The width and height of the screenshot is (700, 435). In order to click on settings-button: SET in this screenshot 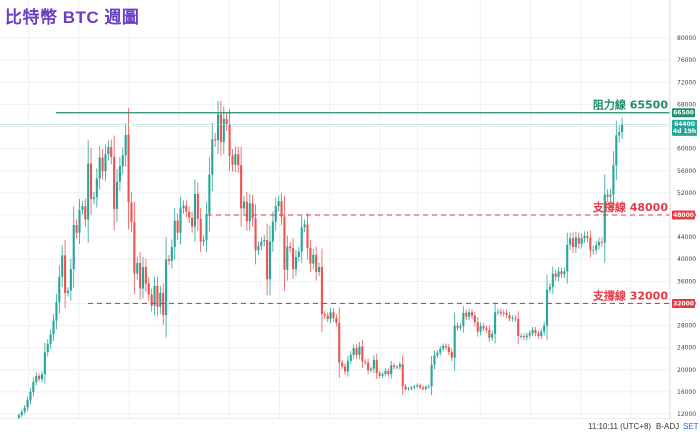, I will do `click(691, 426)`.